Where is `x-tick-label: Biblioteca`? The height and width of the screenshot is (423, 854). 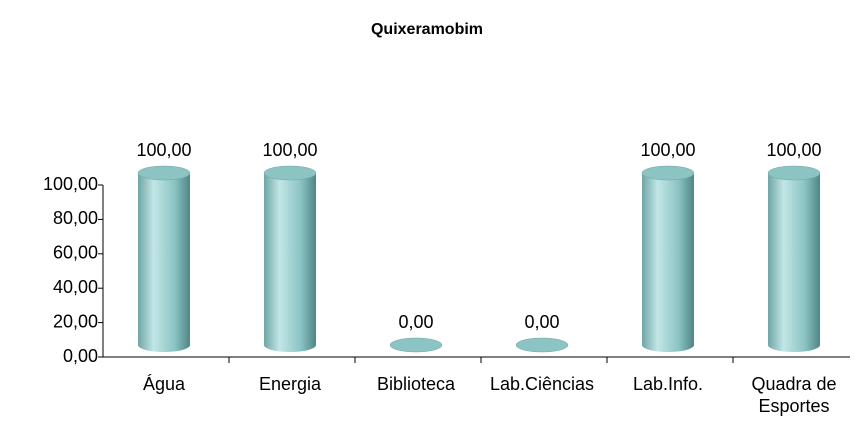 x-tick-label: Biblioteca is located at coordinates (416, 384).